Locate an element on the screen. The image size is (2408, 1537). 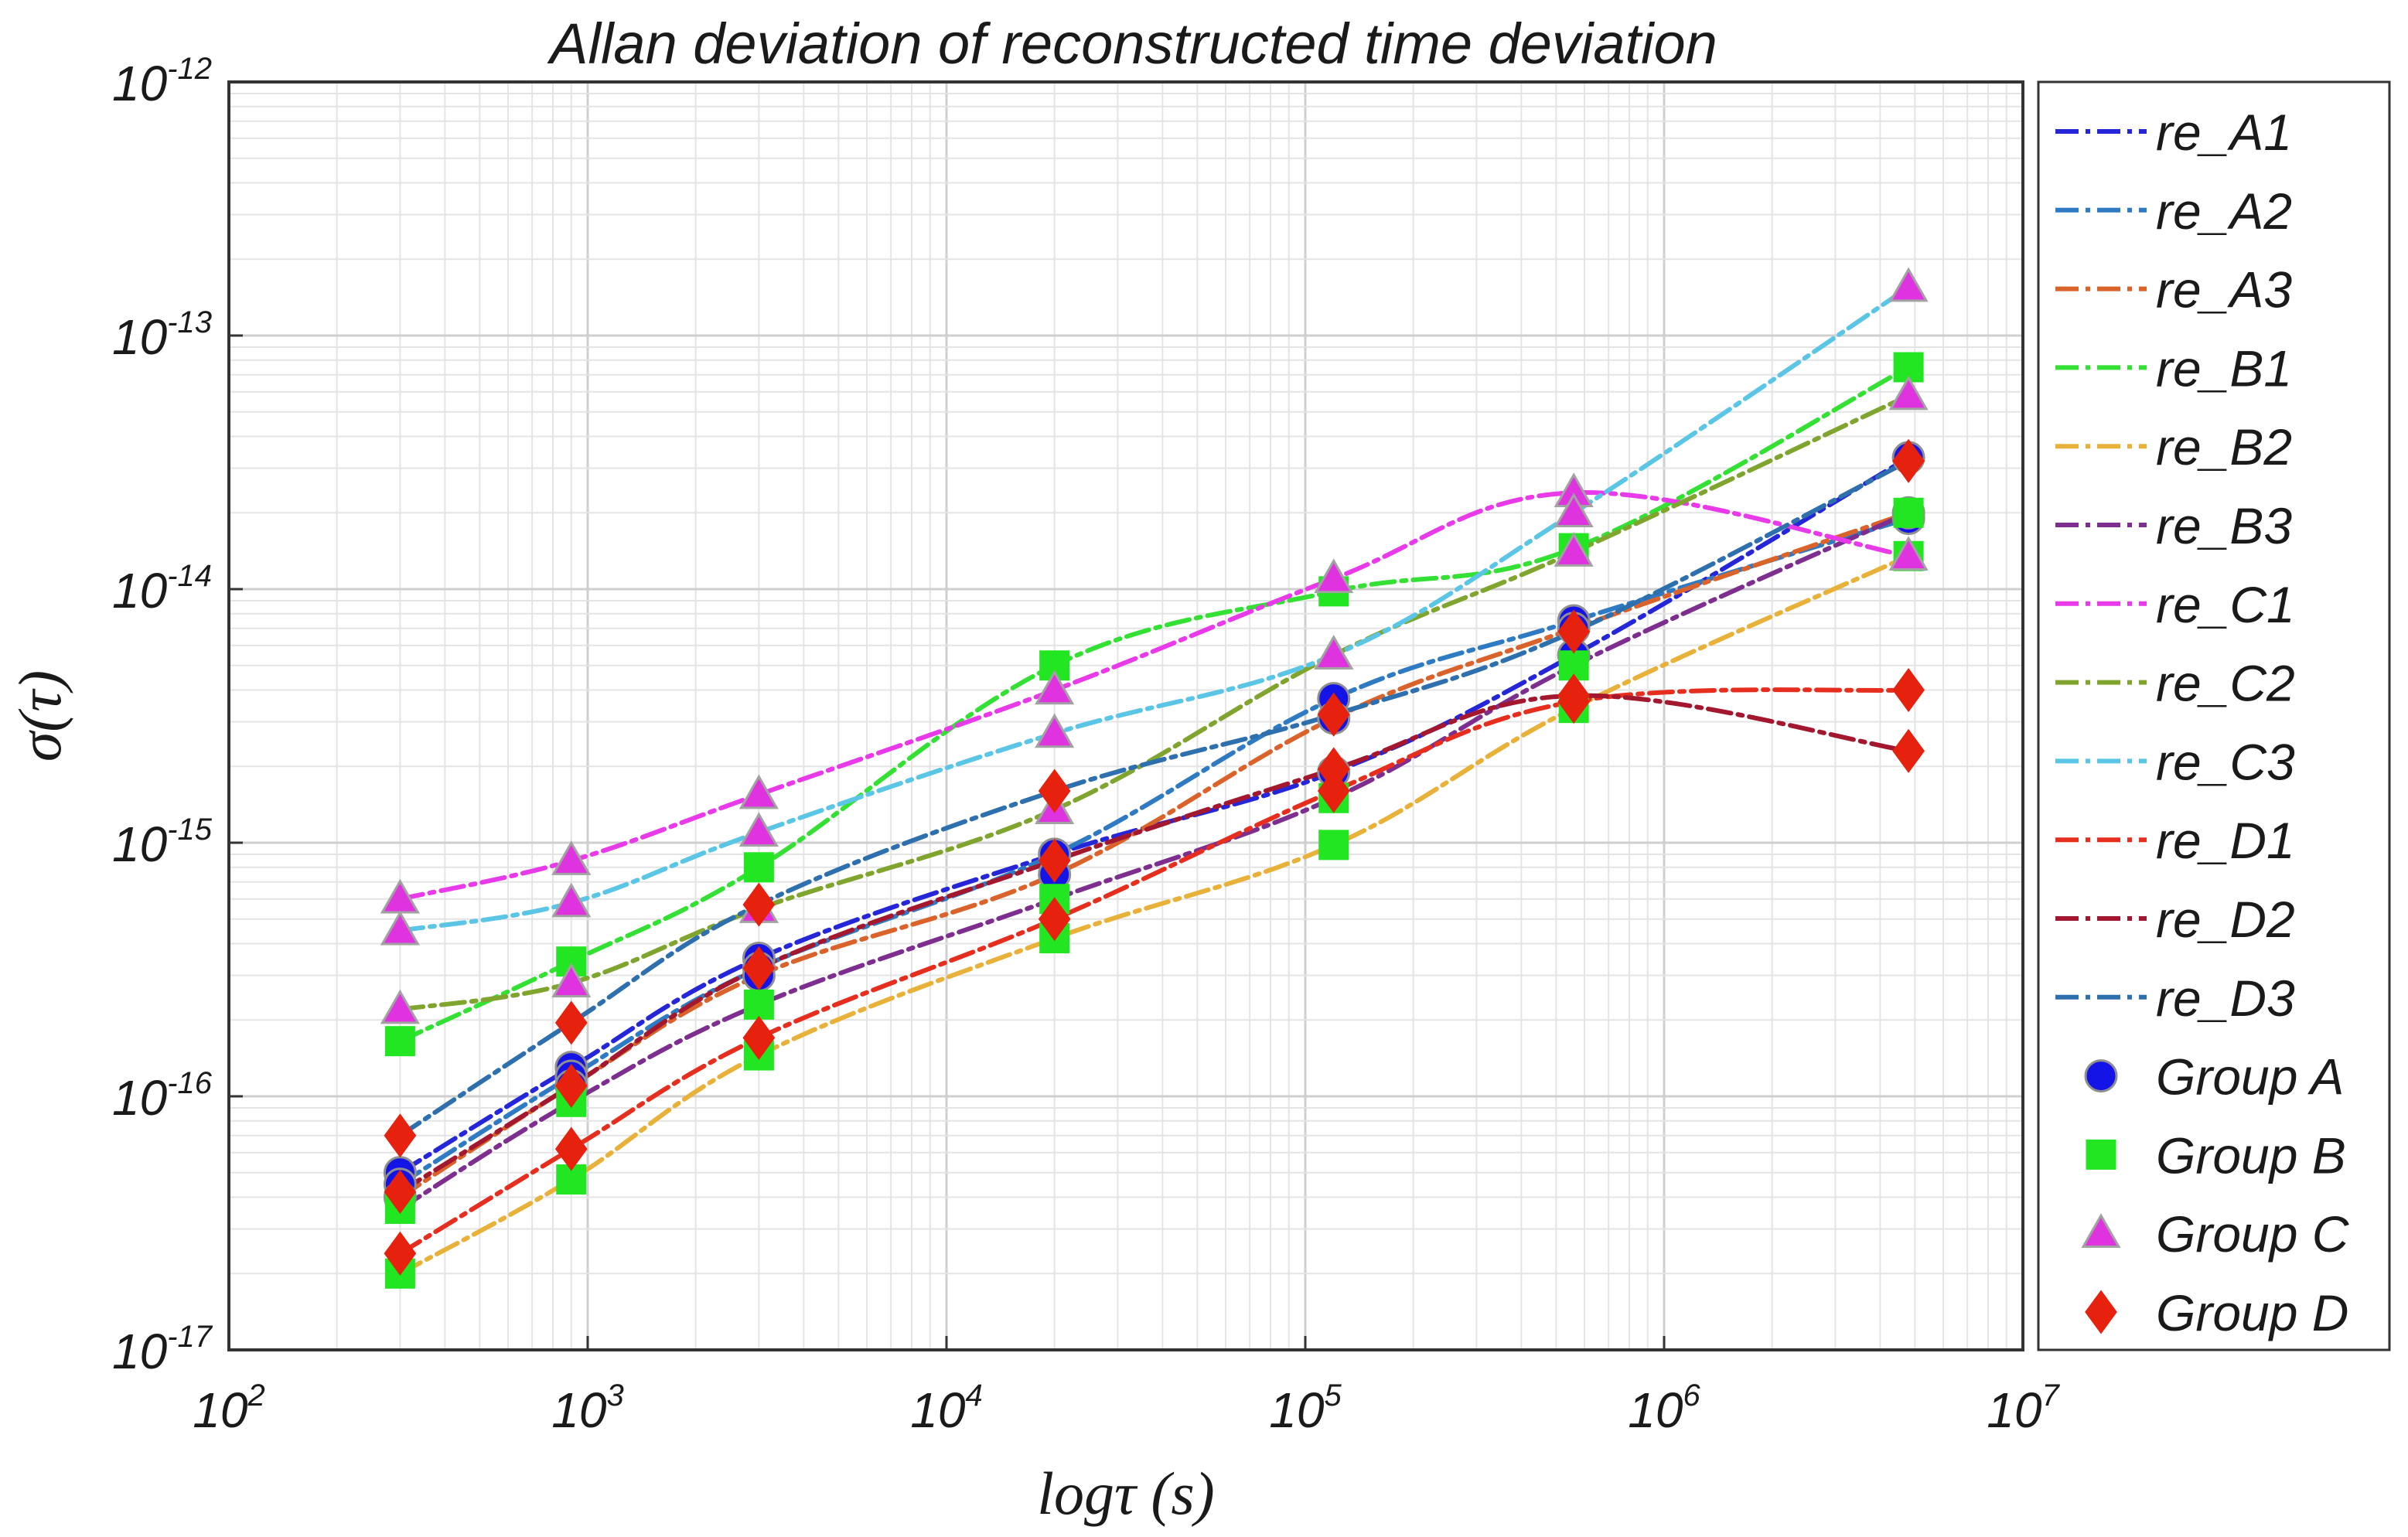
y-axis-label: σ(τ) is located at coordinates (39, 716).